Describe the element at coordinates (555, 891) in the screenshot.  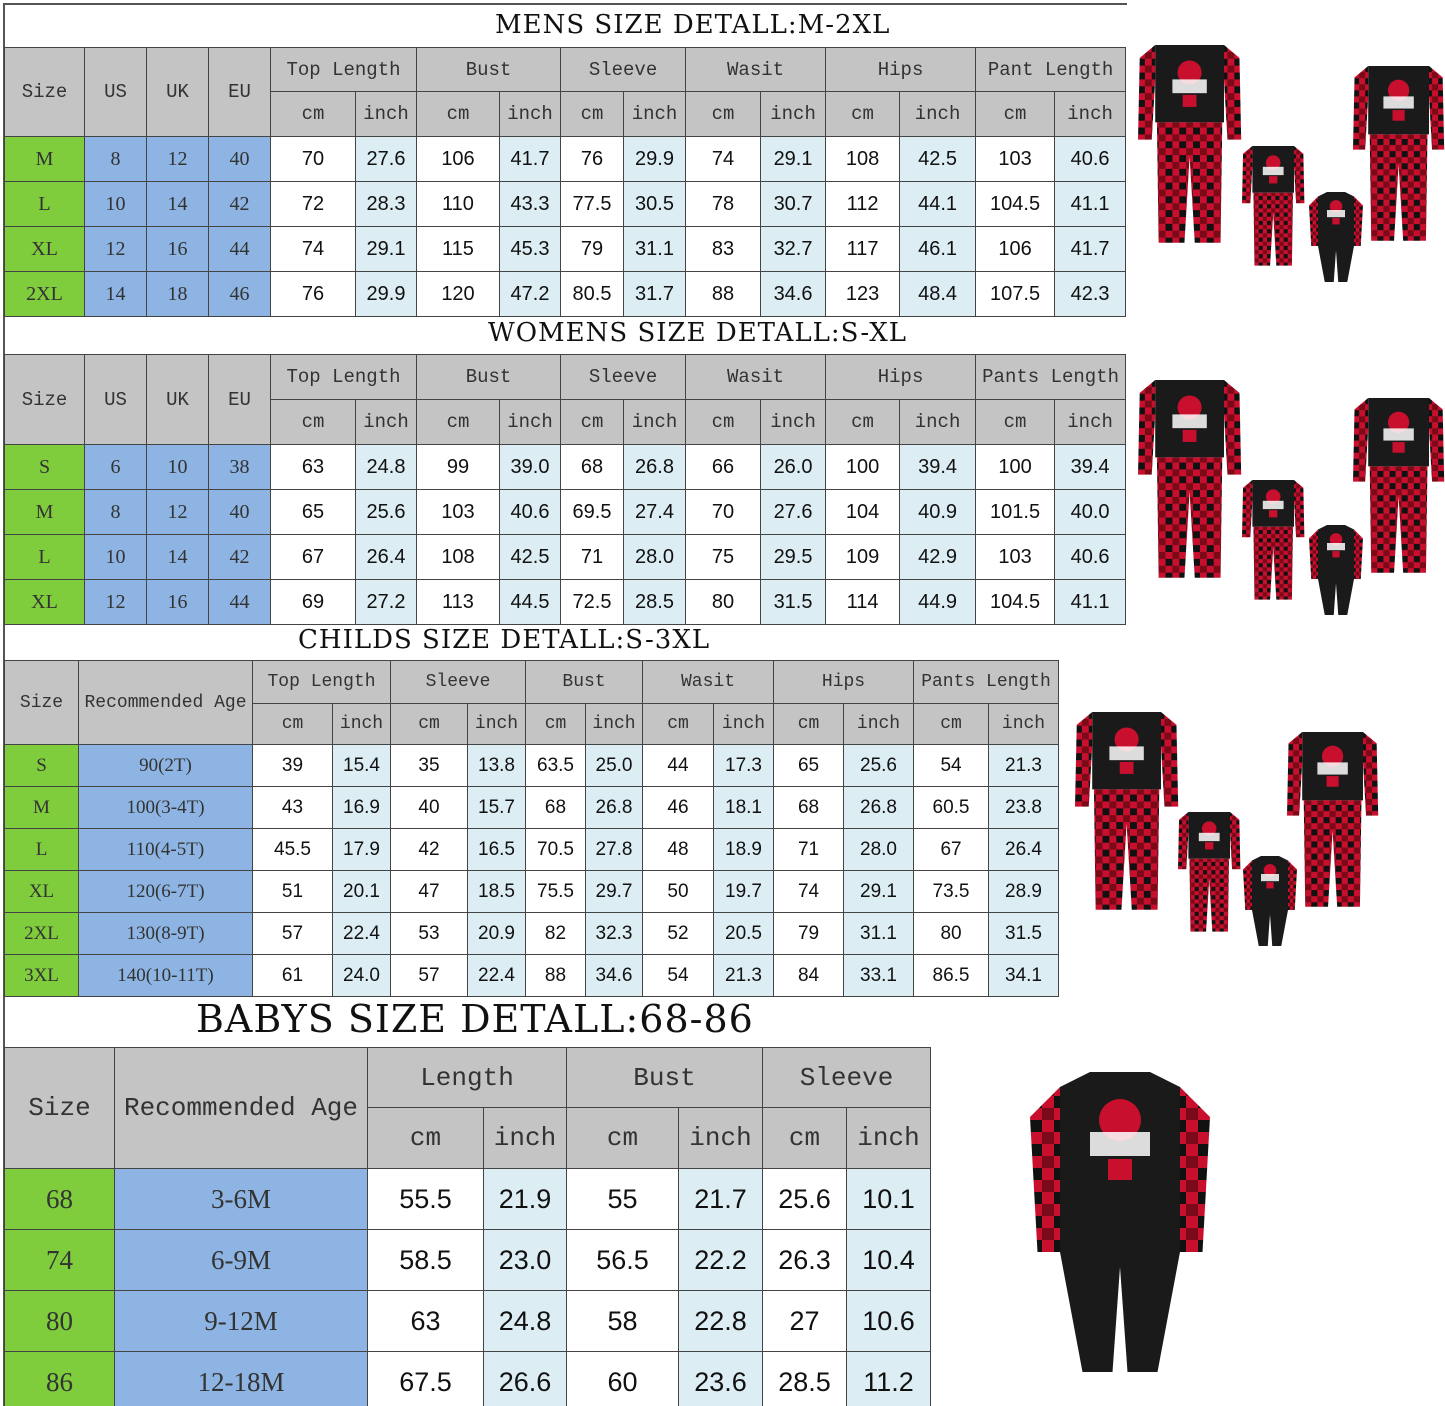
I see `value-cell: 75.5` at that location.